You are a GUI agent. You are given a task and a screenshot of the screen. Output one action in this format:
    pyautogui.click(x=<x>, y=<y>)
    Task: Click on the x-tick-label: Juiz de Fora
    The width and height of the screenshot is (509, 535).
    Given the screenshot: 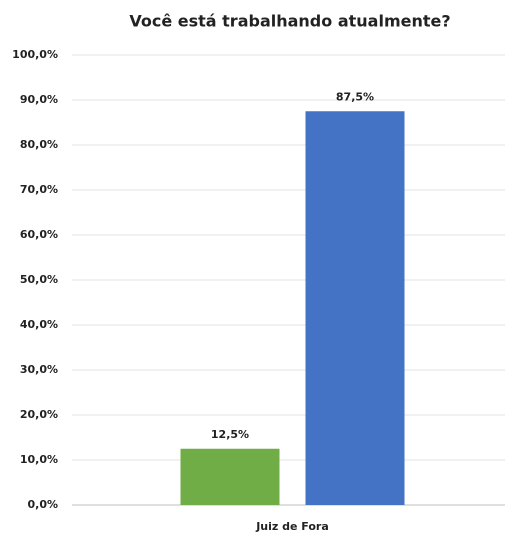 What is the action you would take?
    pyautogui.click(x=292, y=526)
    